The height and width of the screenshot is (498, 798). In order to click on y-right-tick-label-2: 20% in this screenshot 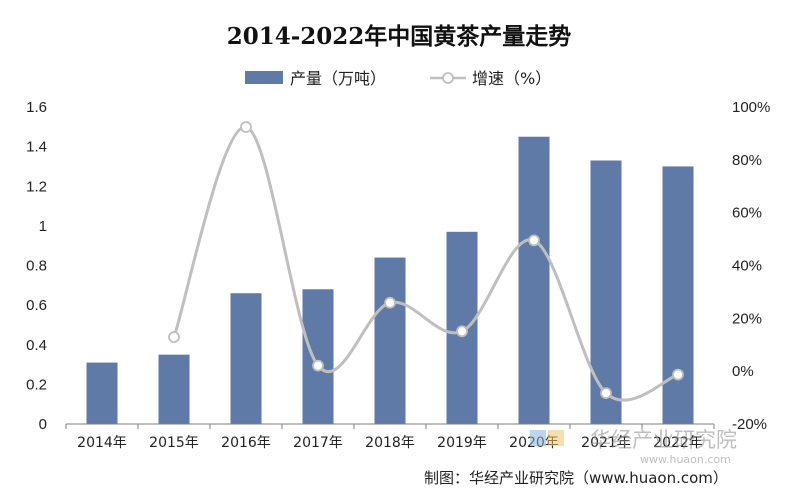, I will do `click(747, 318)`.